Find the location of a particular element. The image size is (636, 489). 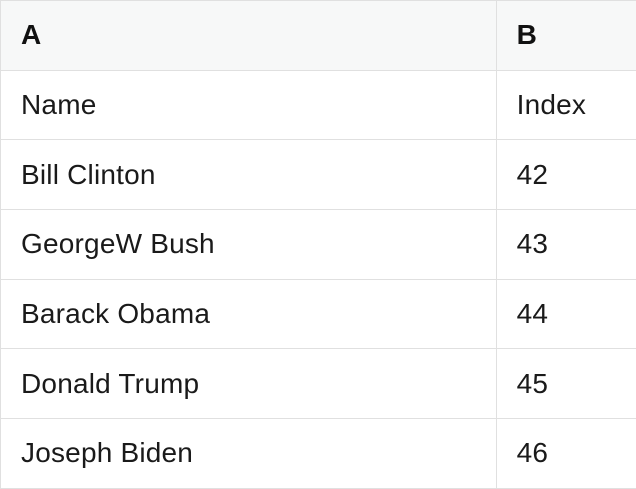

cell-a3: GeorgeW Bush is located at coordinates (249, 245).